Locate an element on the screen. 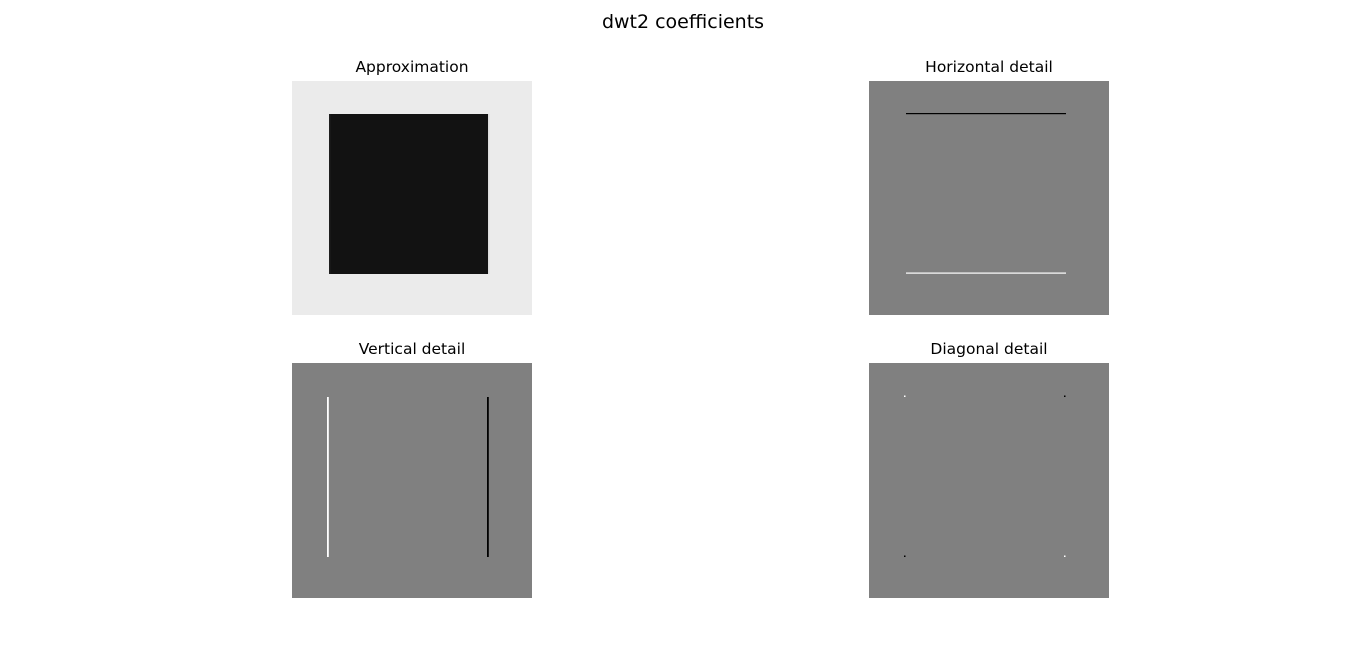  diagonal-background is located at coordinates (989, 480).